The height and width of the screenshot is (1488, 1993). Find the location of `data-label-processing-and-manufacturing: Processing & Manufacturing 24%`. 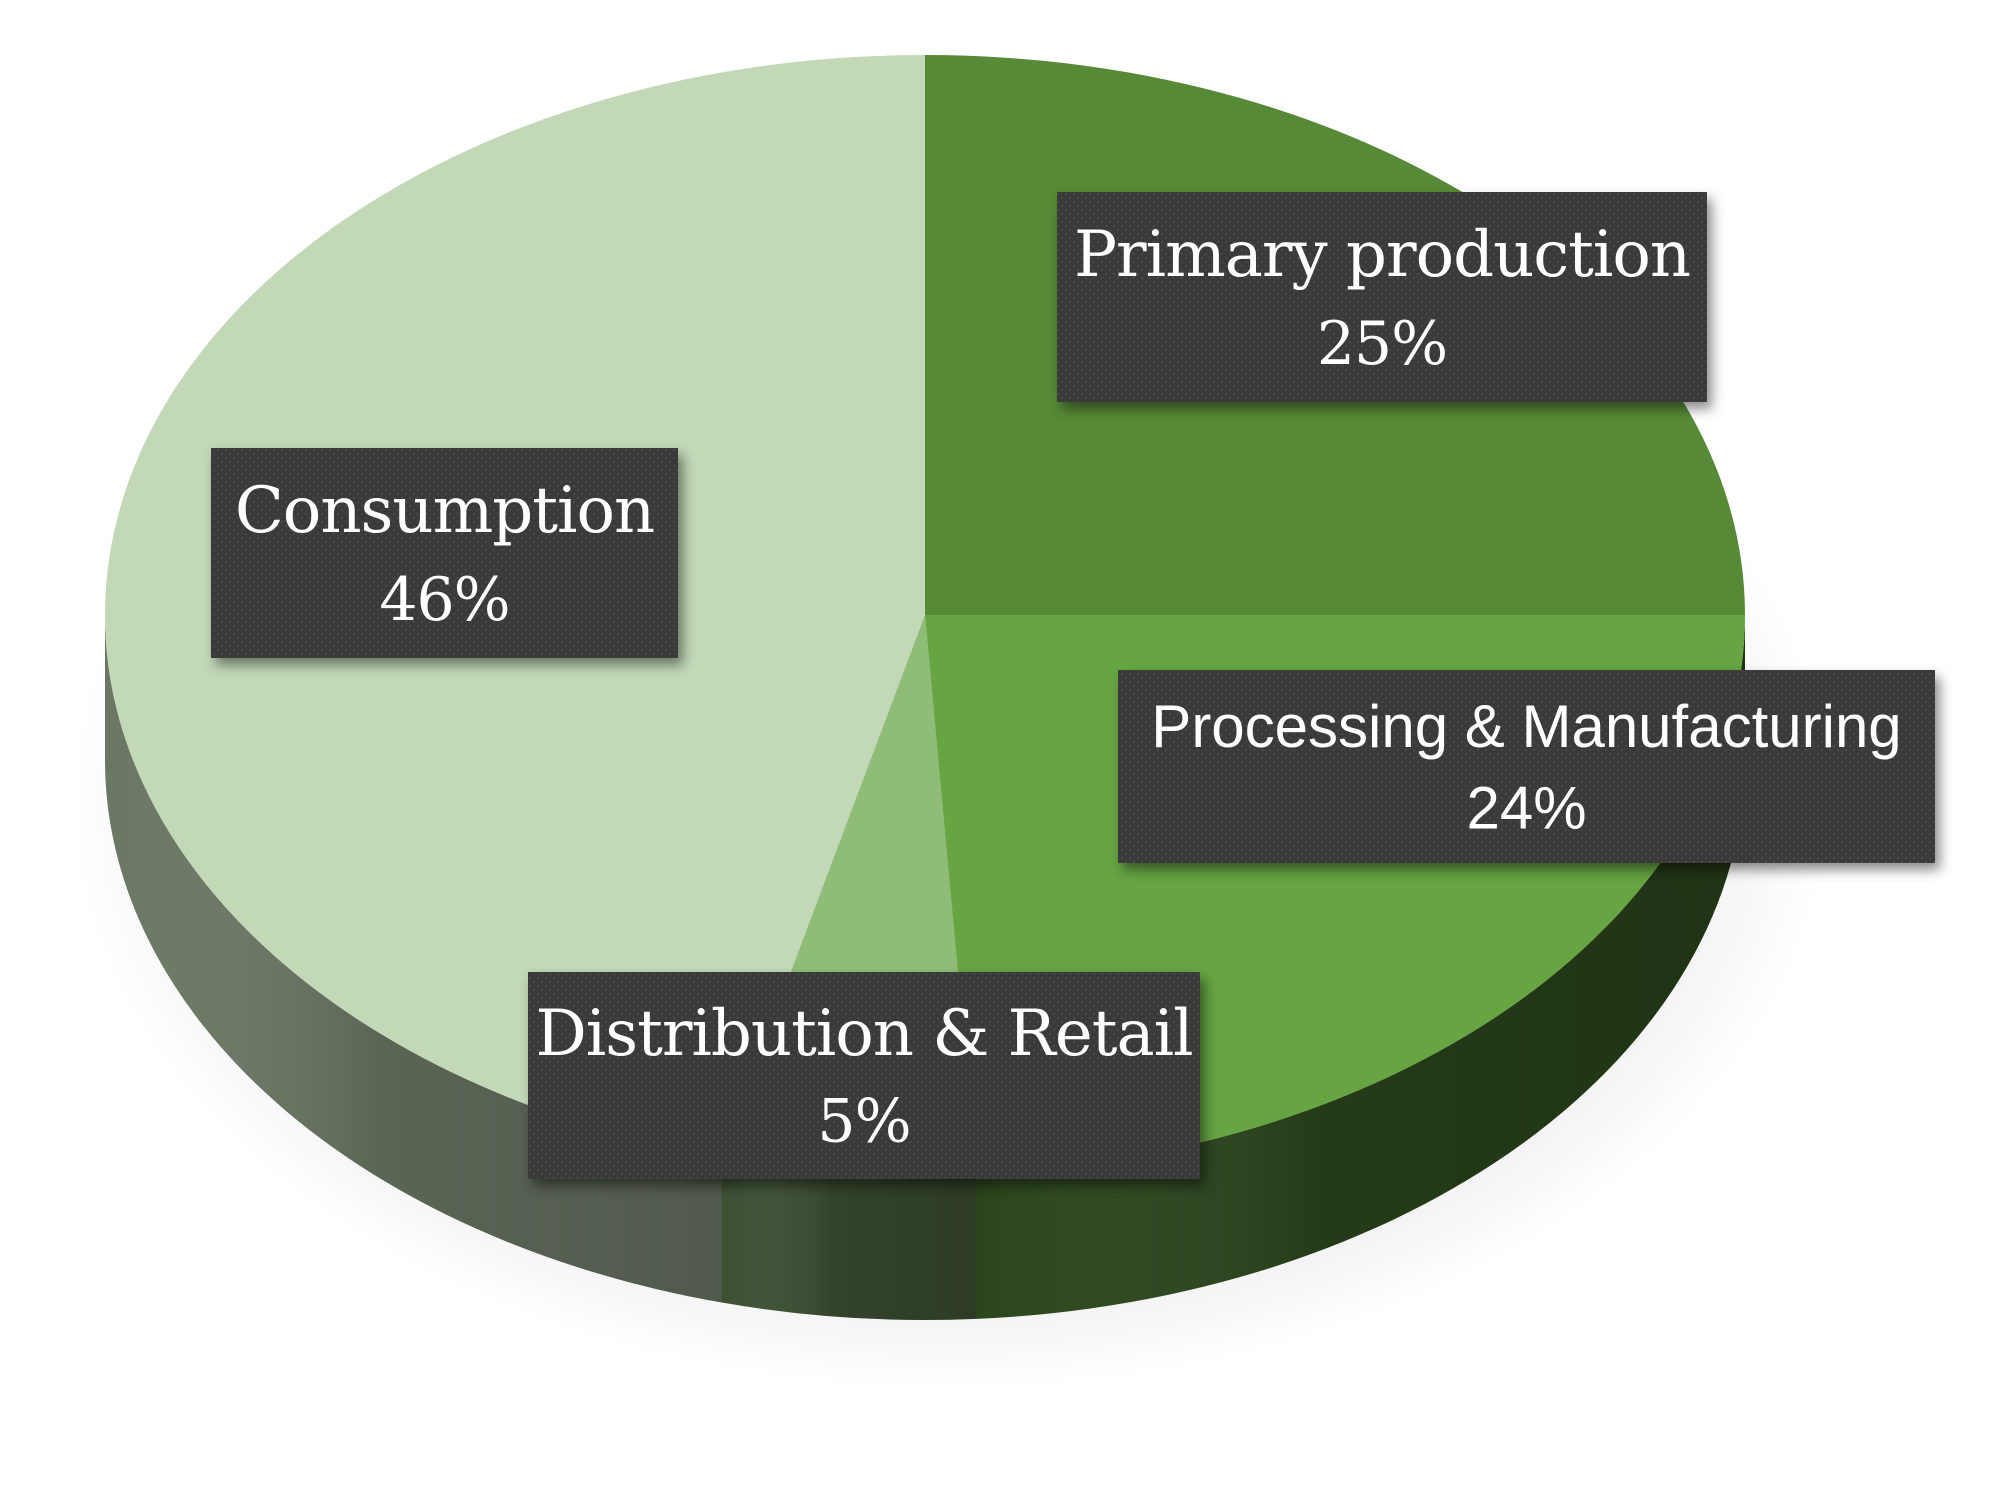

data-label-processing-and-manufacturing: Processing & Manufacturing 24% is located at coordinates (1526, 766).